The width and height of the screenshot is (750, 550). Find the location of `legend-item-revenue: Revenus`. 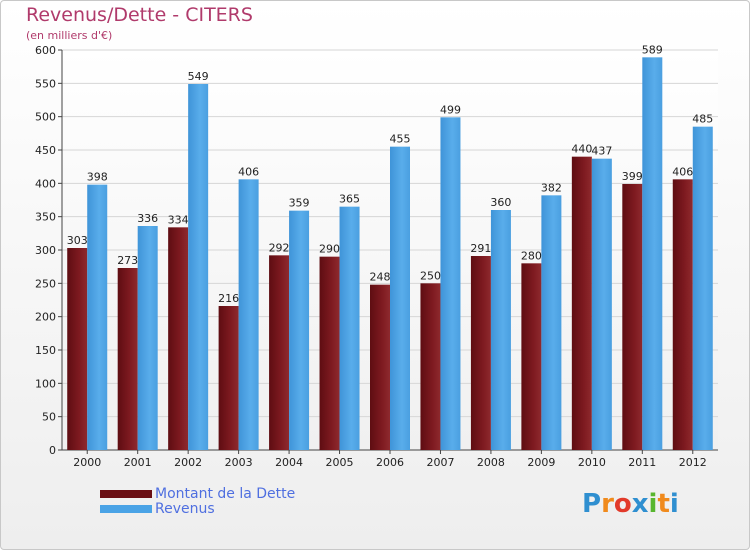

legend-item-revenue: Revenus is located at coordinates (157, 509).